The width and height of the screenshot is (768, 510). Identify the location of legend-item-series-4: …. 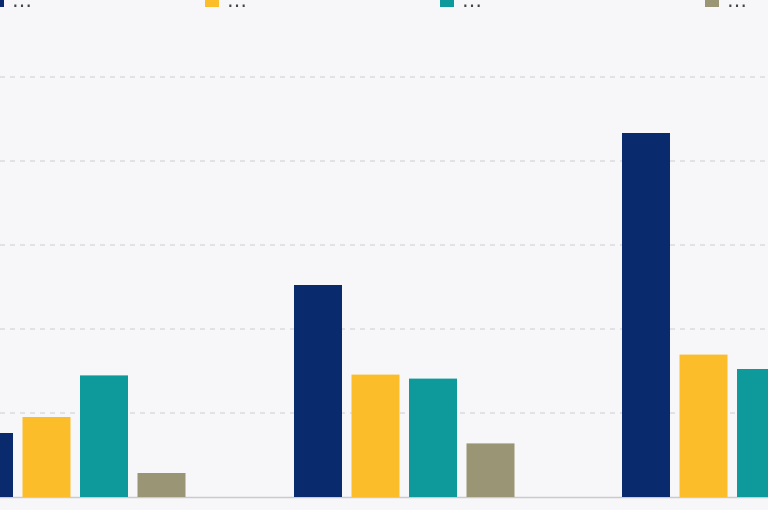
(726, 6).